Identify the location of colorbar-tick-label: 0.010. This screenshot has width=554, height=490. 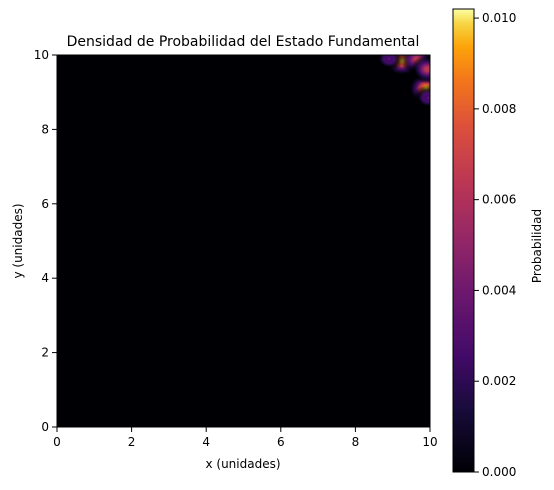
(499, 18).